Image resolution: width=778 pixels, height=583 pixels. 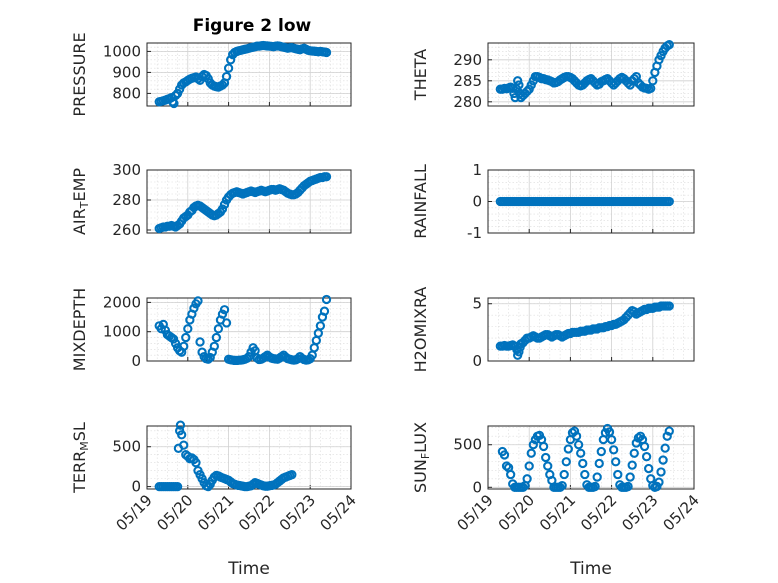 I want to click on figure-title: Figure 2 low, so click(x=252, y=26).